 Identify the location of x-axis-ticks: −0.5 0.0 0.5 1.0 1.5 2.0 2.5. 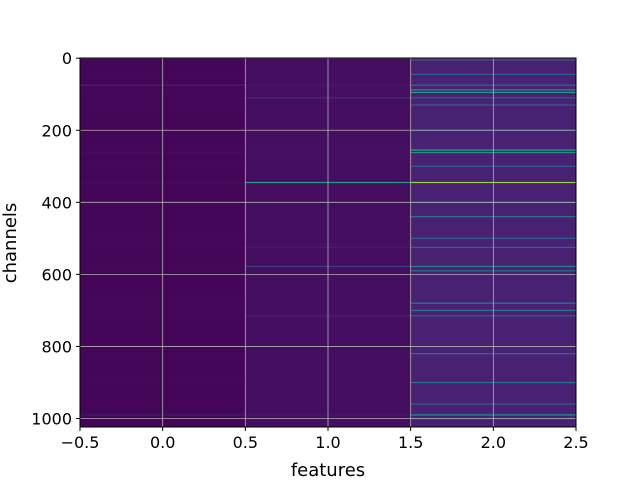
(325, 439).